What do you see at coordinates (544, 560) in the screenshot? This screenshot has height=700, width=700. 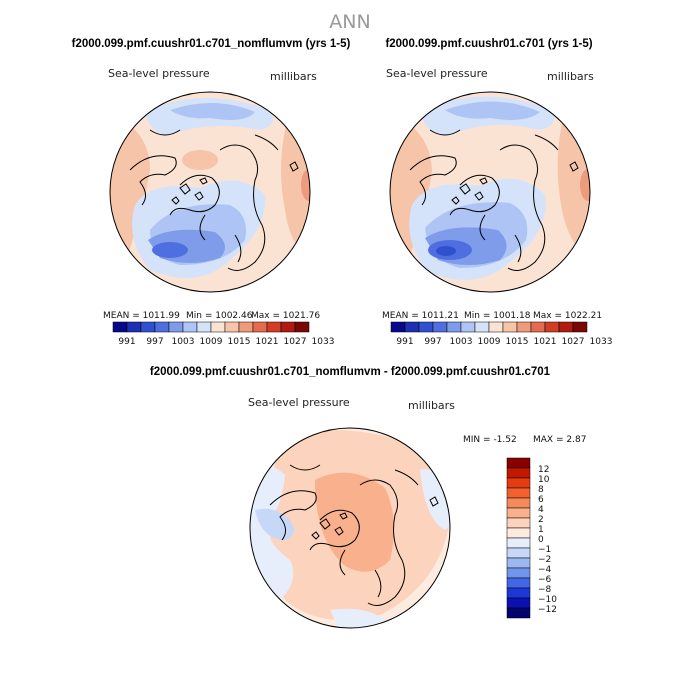 I see `colorbar-tick: −2` at bounding box center [544, 560].